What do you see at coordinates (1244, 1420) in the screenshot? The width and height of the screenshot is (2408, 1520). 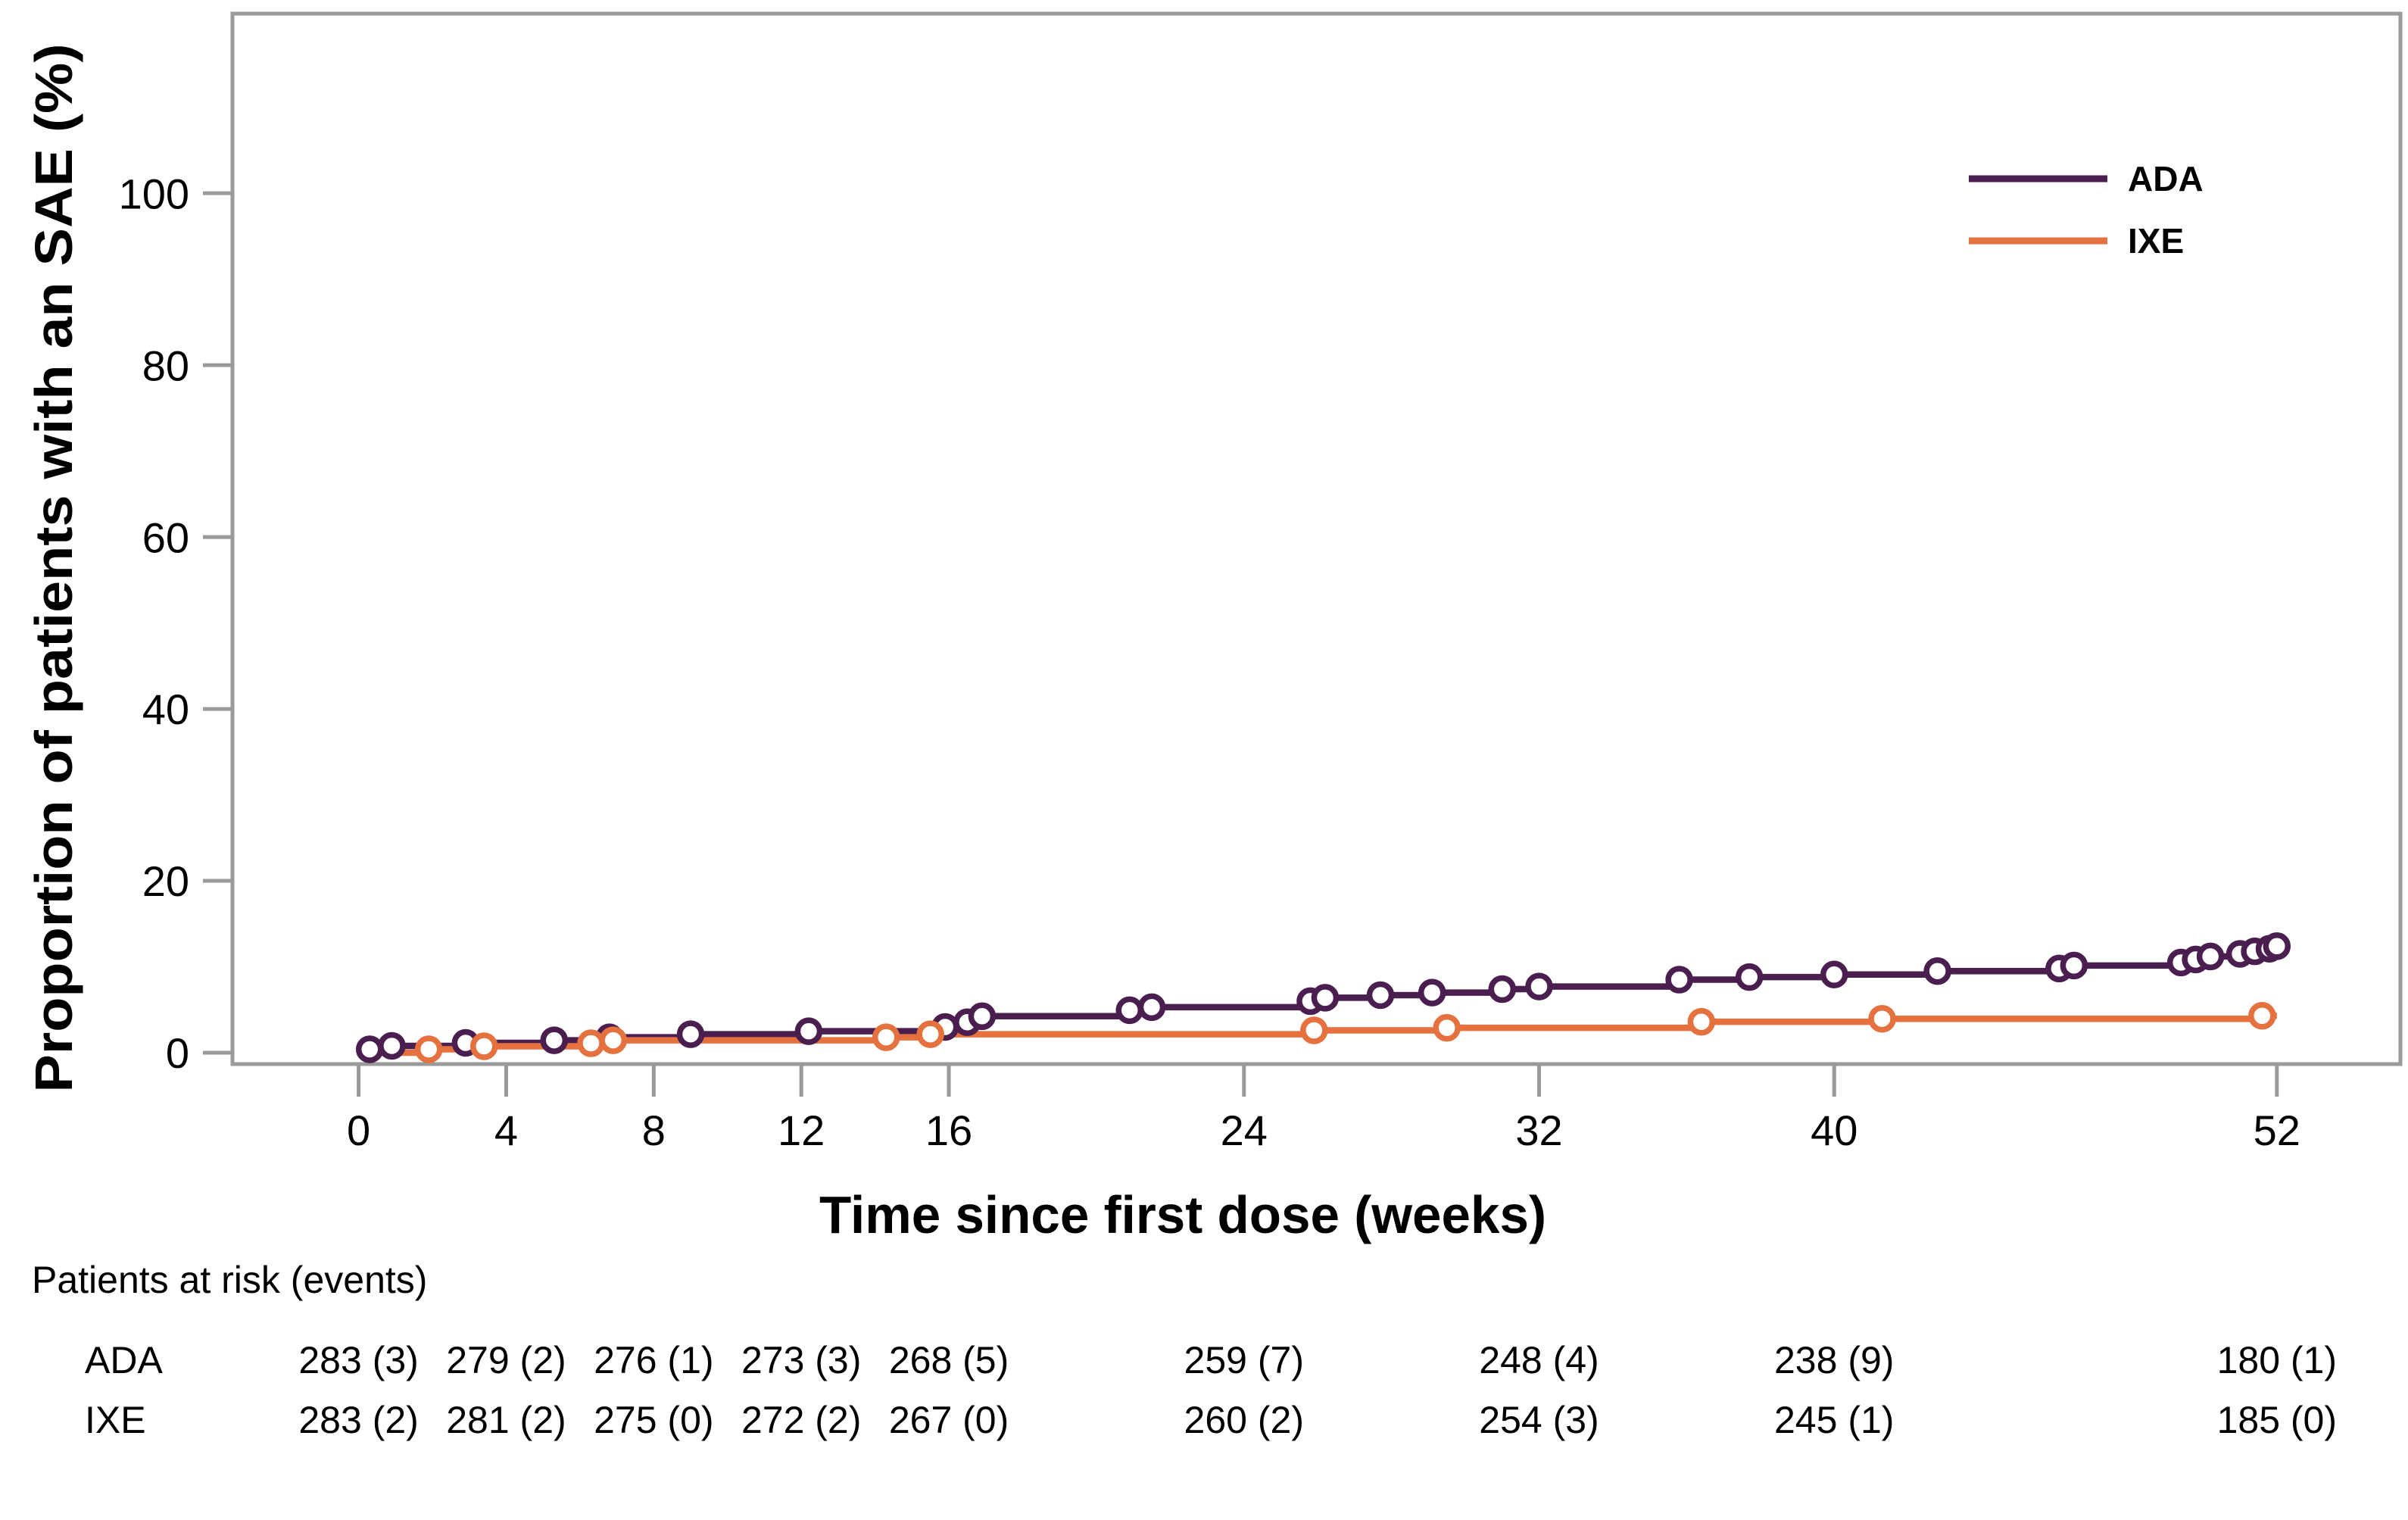 I see `at-risk-value: 260 (2)` at bounding box center [1244, 1420].